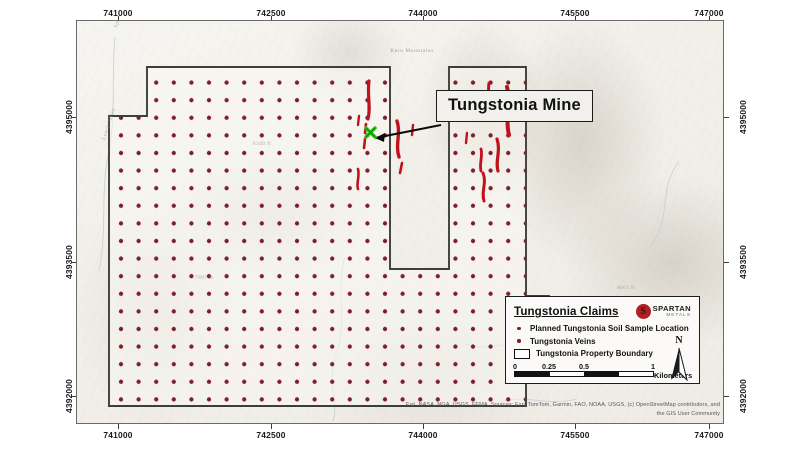 This screenshot has width=800, height=450. I want to click on axis-label-x-bot-3: 745500, so click(575, 435).